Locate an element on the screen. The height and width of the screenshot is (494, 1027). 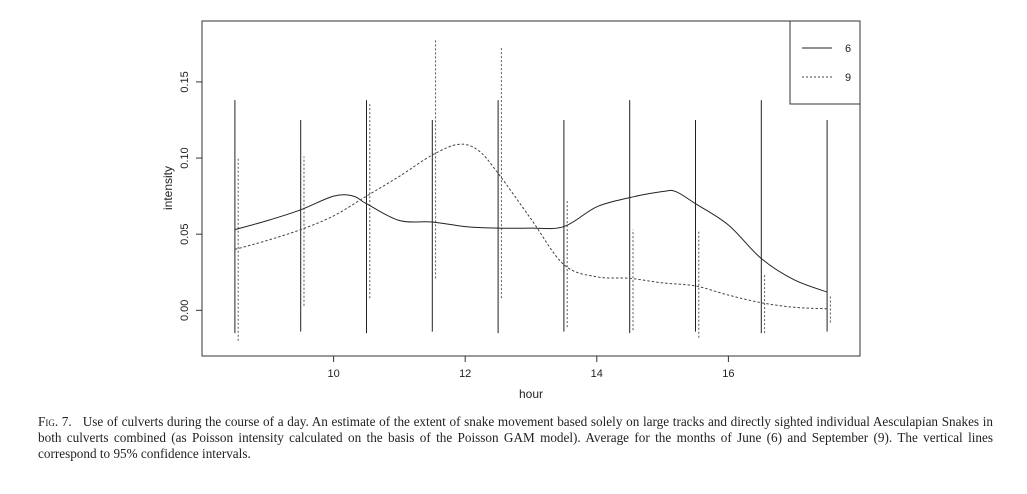
legend: 6 9 is located at coordinates (825, 62).